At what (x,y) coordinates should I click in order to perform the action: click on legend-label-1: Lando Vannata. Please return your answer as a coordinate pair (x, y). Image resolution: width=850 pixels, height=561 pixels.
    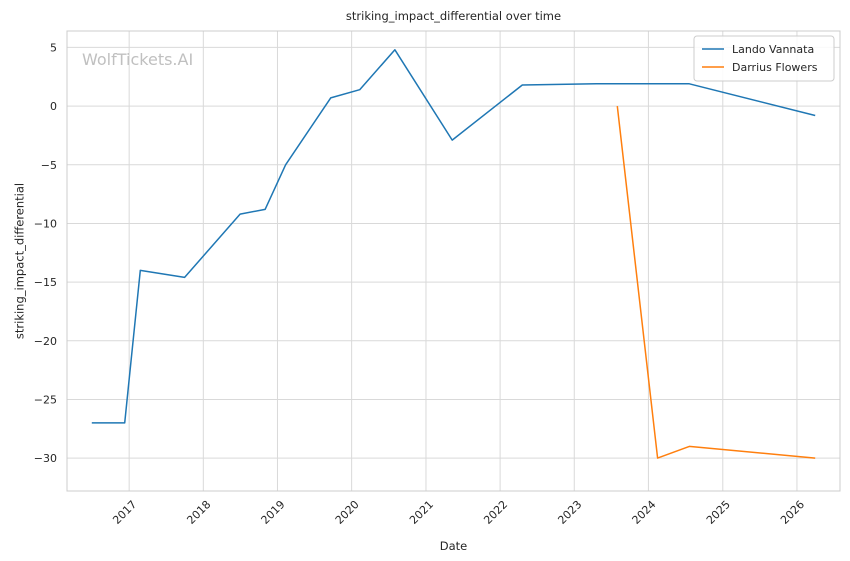
    Looking at the image, I should click on (773, 49).